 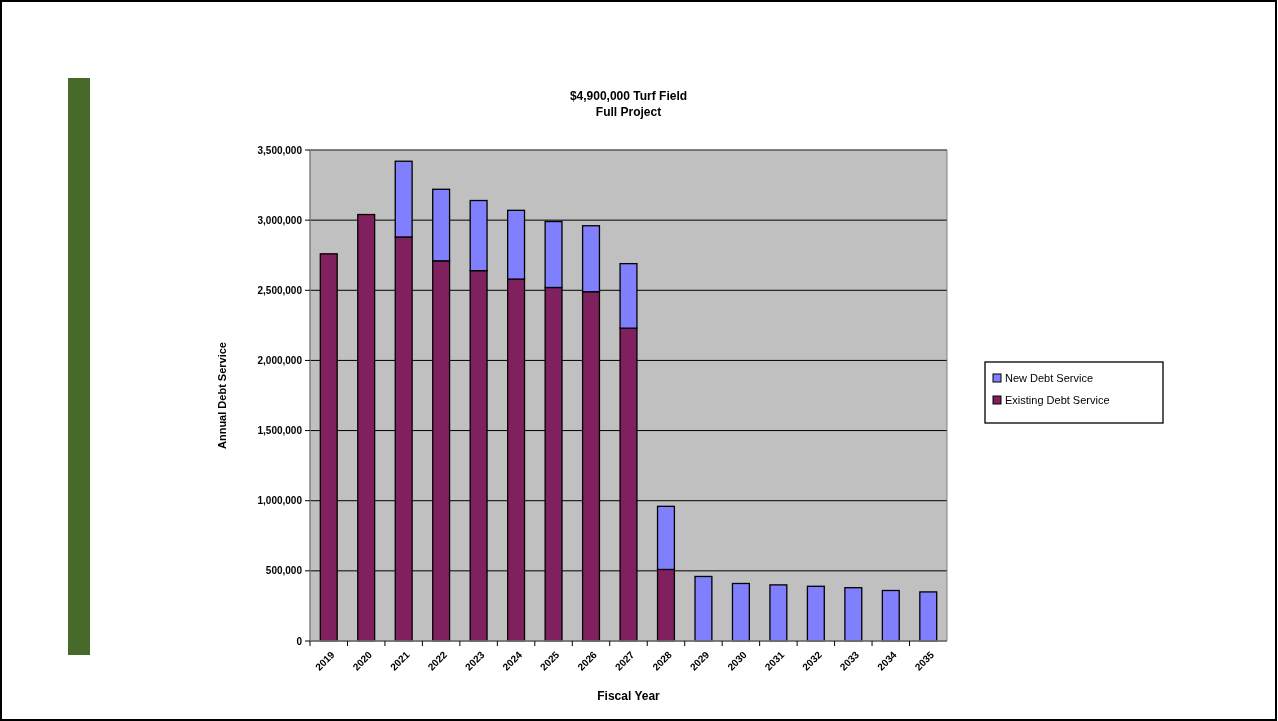 I want to click on chart-title: $4,900,000 Turf Field Full Project, so click(x=628, y=104).